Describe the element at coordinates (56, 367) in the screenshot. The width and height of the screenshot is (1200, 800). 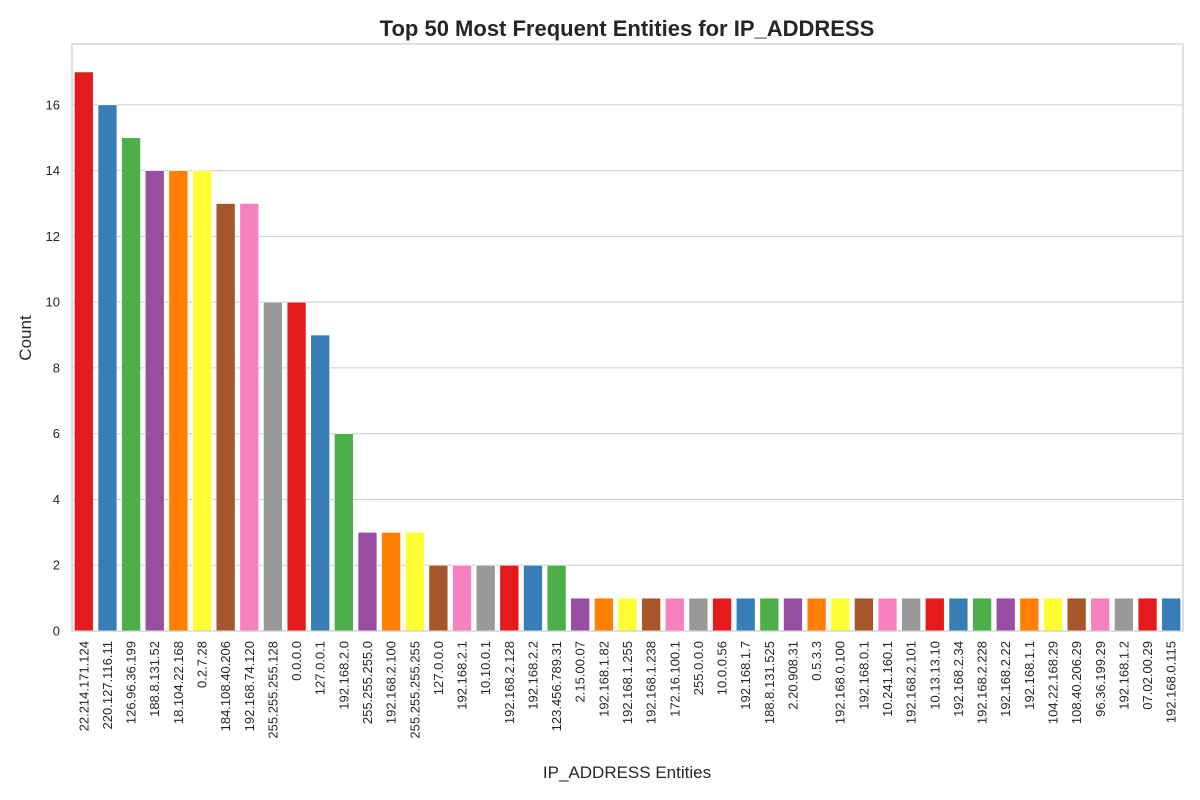
I see `y-tick-label: 8` at that location.